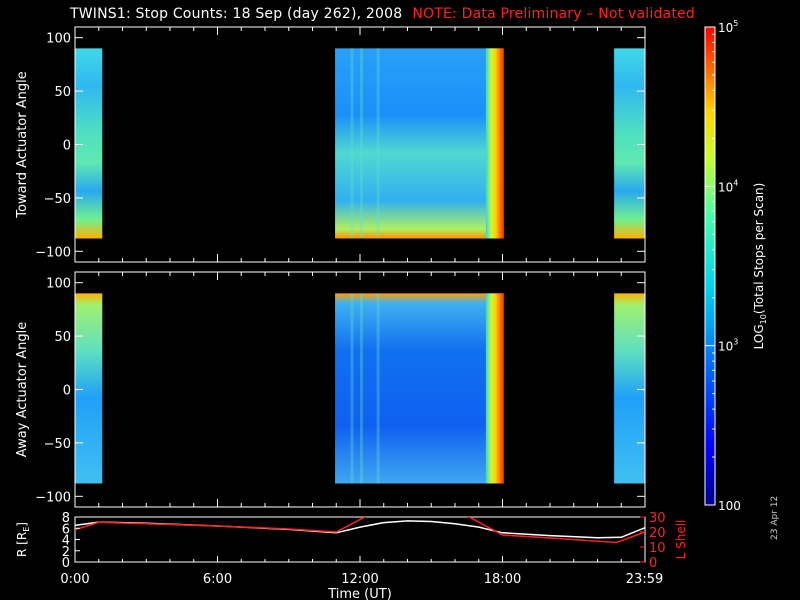 This screenshot has height=600, width=800. What do you see at coordinates (57, 199) in the screenshot?
I see `toward-ytick-label: −50` at bounding box center [57, 199].